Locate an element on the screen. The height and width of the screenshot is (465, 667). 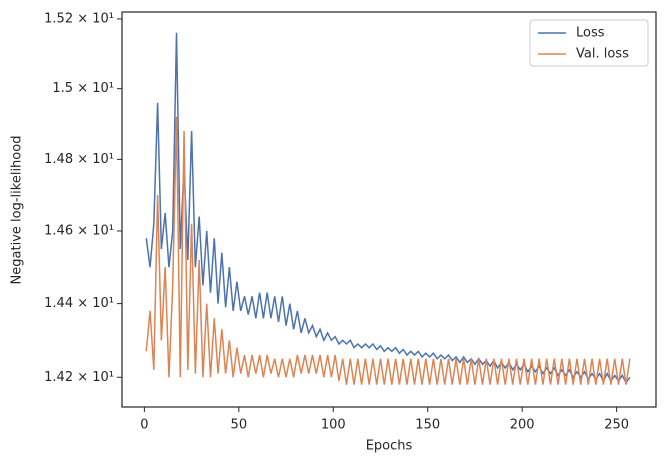
y-tick-label: 1.5 × 10¹ is located at coordinates (83, 88).